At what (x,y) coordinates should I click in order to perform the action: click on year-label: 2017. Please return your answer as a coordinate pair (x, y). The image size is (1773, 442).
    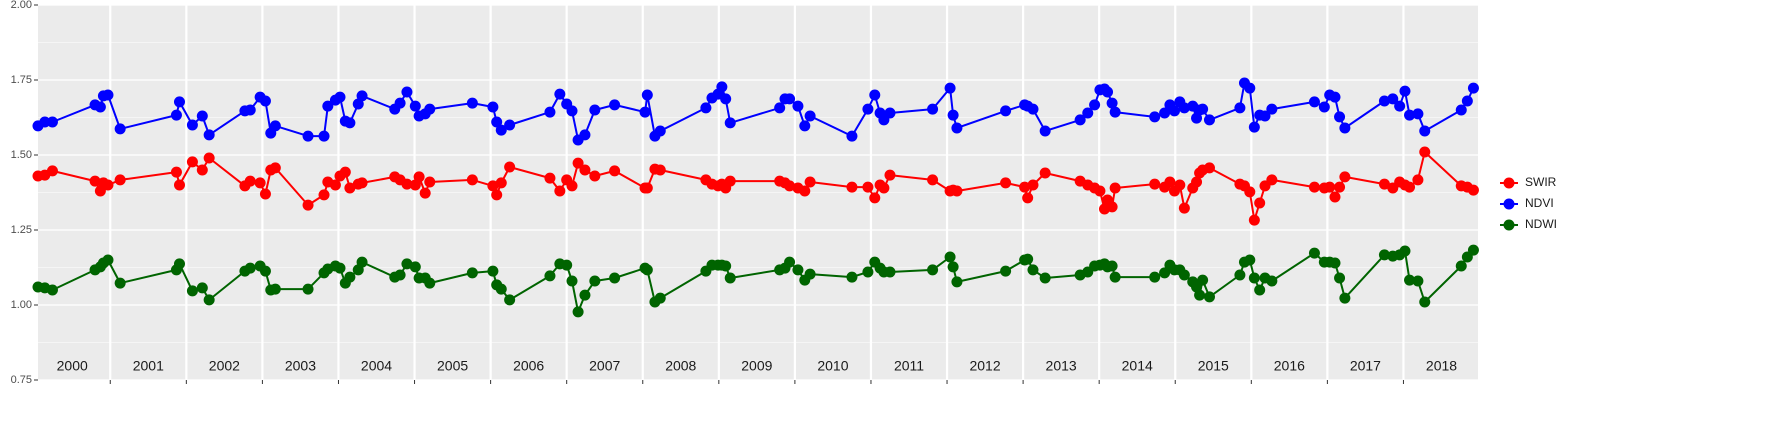
    Looking at the image, I should click on (1365, 366).